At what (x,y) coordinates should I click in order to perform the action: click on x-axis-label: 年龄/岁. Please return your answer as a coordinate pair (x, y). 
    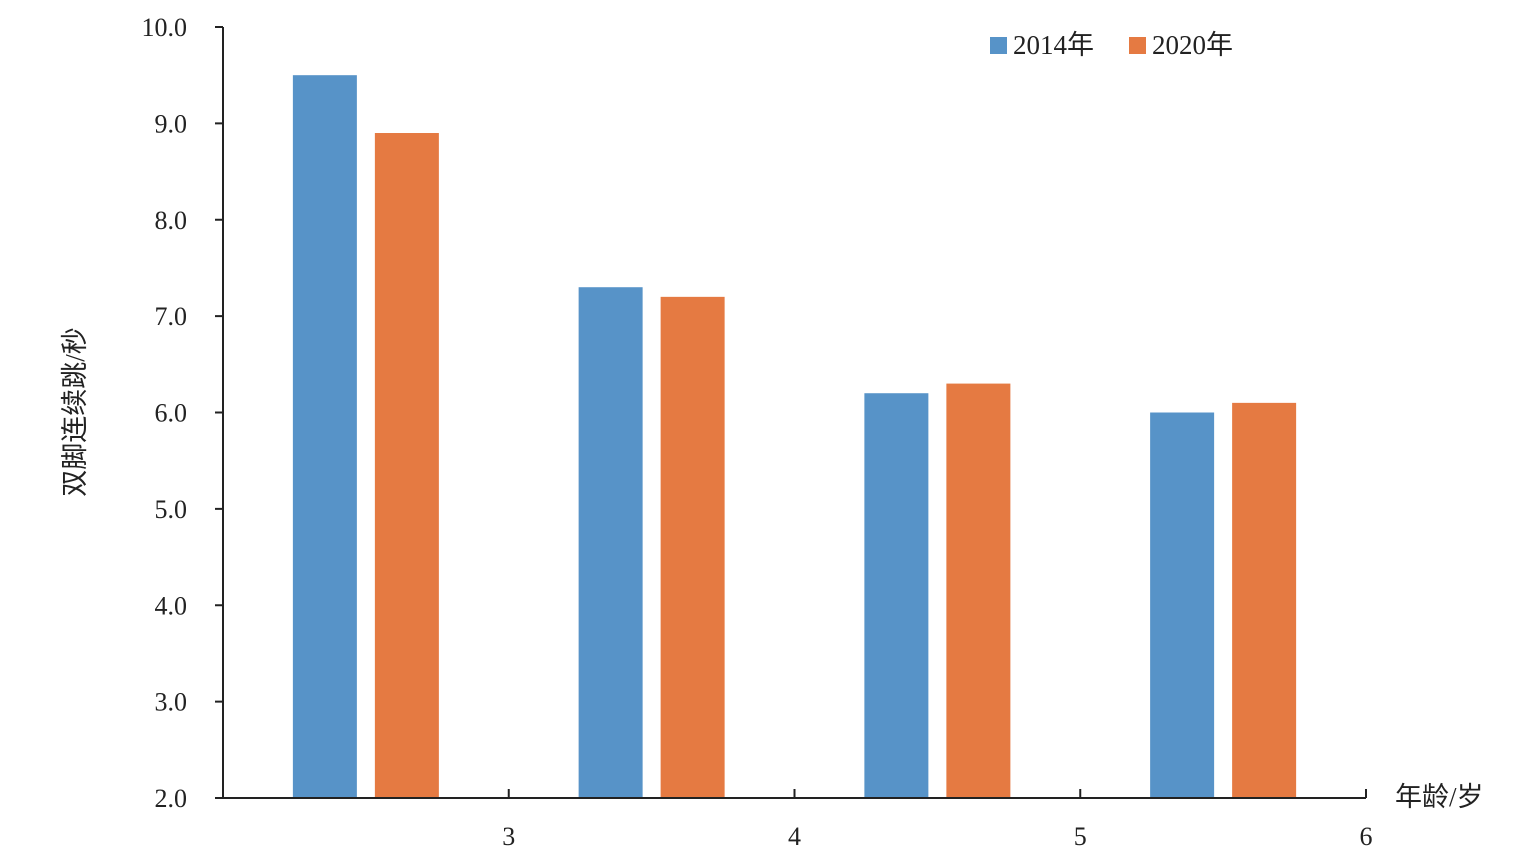
    Looking at the image, I should click on (1439, 797).